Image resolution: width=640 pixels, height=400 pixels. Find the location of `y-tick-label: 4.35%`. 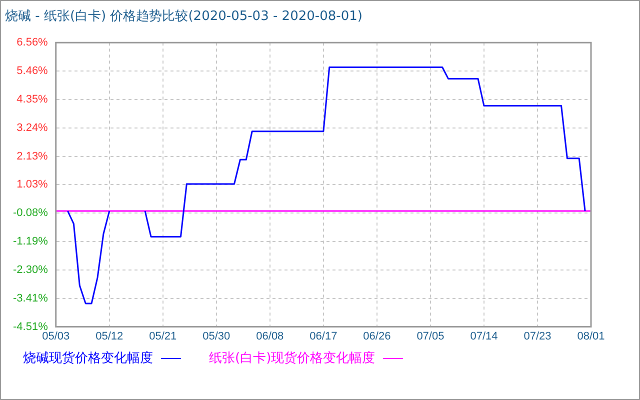

y-tick-label: 4.35% is located at coordinates (32, 99).